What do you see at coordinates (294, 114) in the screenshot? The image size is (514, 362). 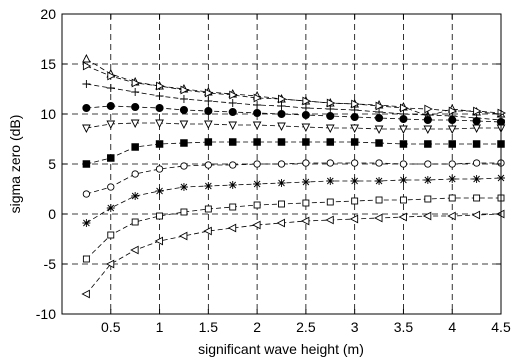 I see `series-circle-filled` at bounding box center [294, 114].